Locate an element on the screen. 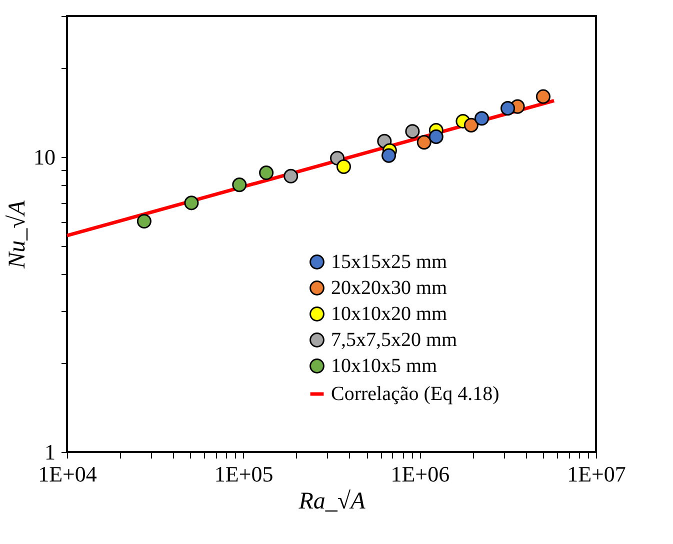 The image size is (673, 544). legend-label: 7,5x7,5x20 mm is located at coordinates (394, 340).